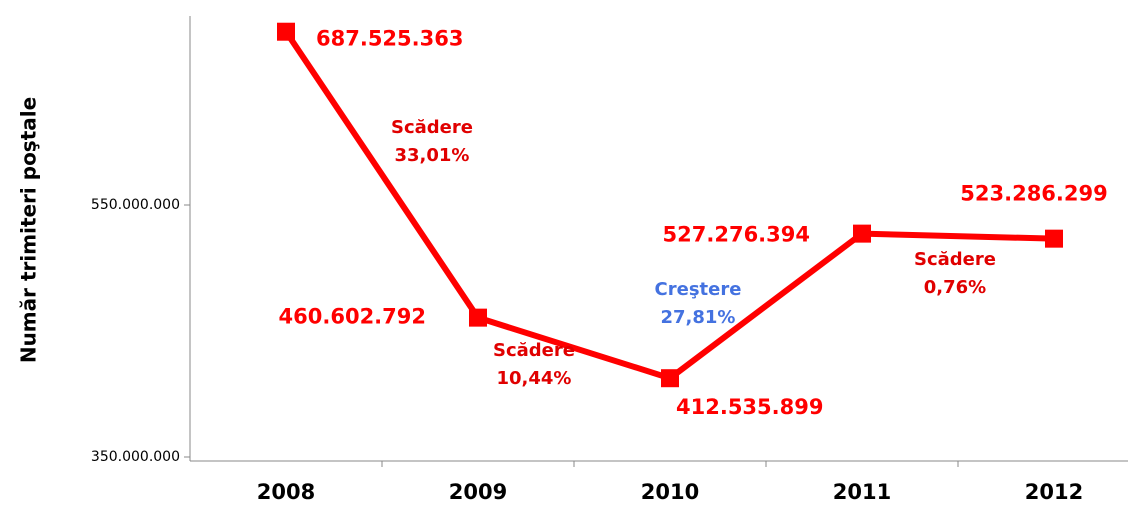  What do you see at coordinates (432, 155) in the screenshot?
I see `annotation: 33,01%` at bounding box center [432, 155].